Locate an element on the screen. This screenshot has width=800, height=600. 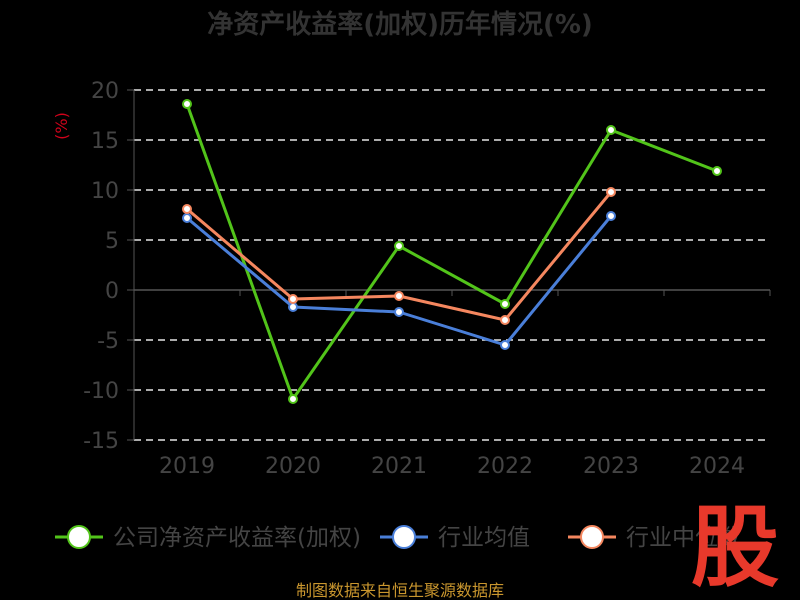
brand-logo: 股 is located at coordinates (735, 547).